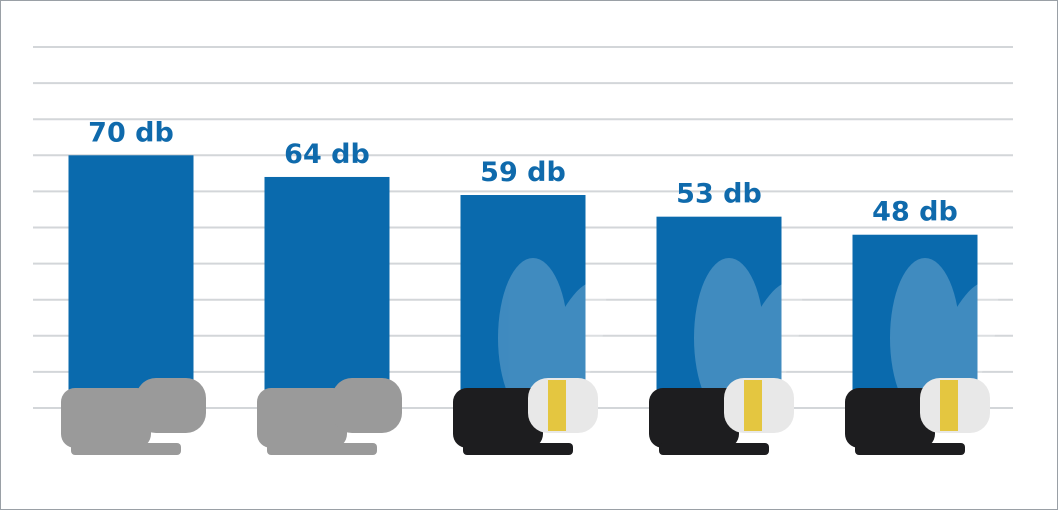  I want to click on value-label: 53 db, so click(719, 194).